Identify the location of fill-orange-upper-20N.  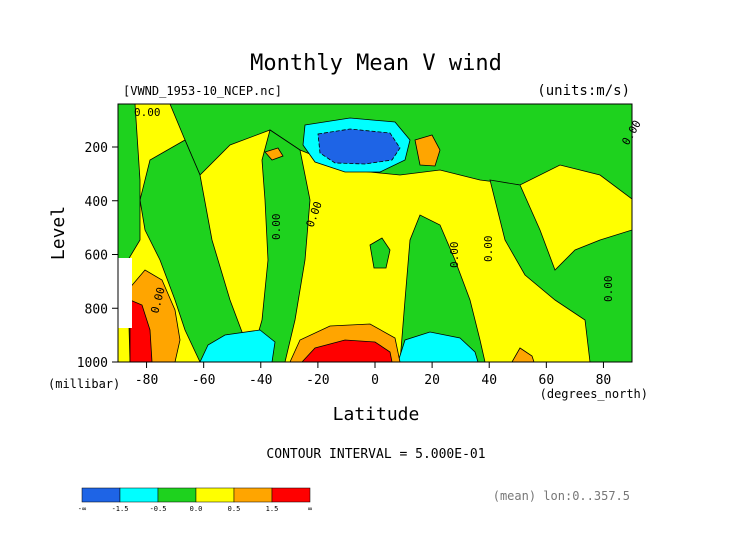
(427, 150).